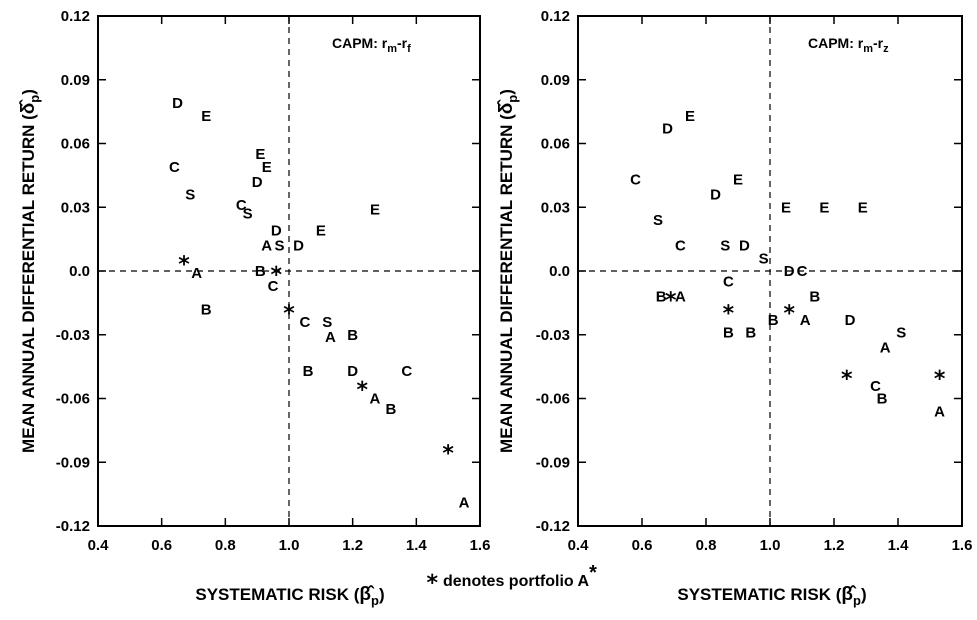 The height and width of the screenshot is (620, 977). Describe the element at coordinates (432, 583) in the screenshot. I see `footnote-star: *` at that location.